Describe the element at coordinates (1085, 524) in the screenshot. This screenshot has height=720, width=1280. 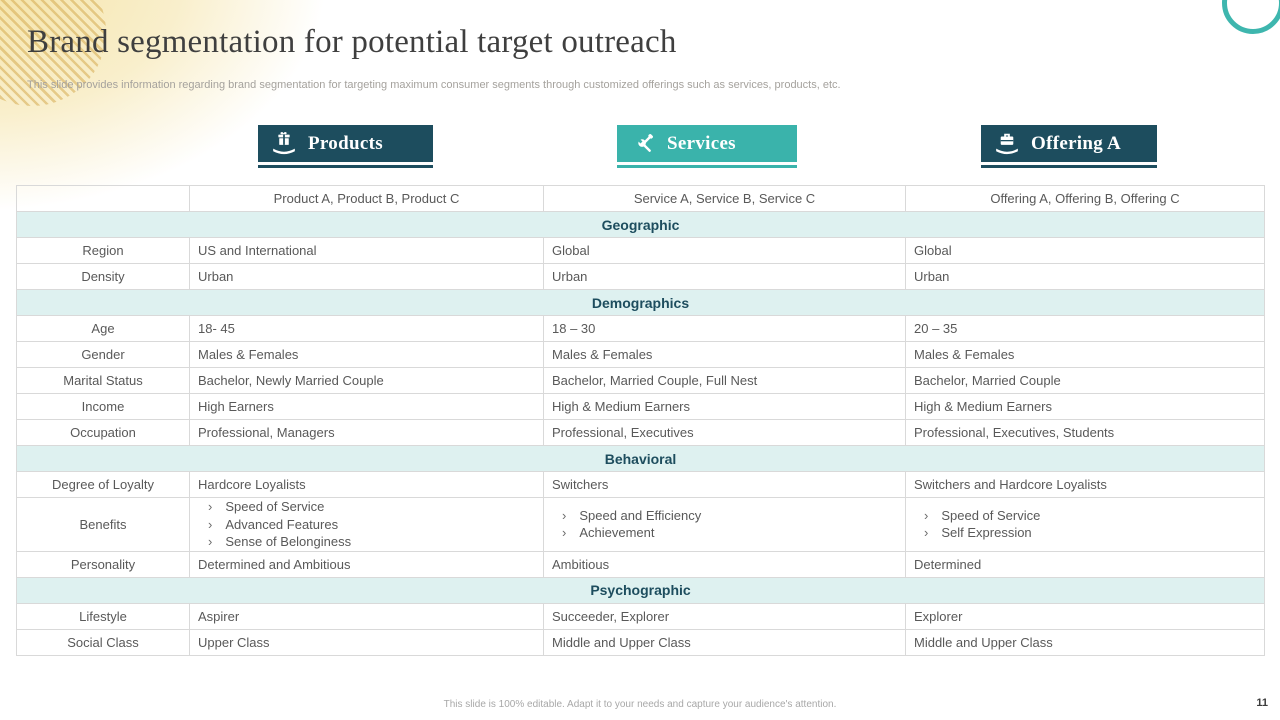
I see `cell: › Speed of Service › Self Expression` at that location.